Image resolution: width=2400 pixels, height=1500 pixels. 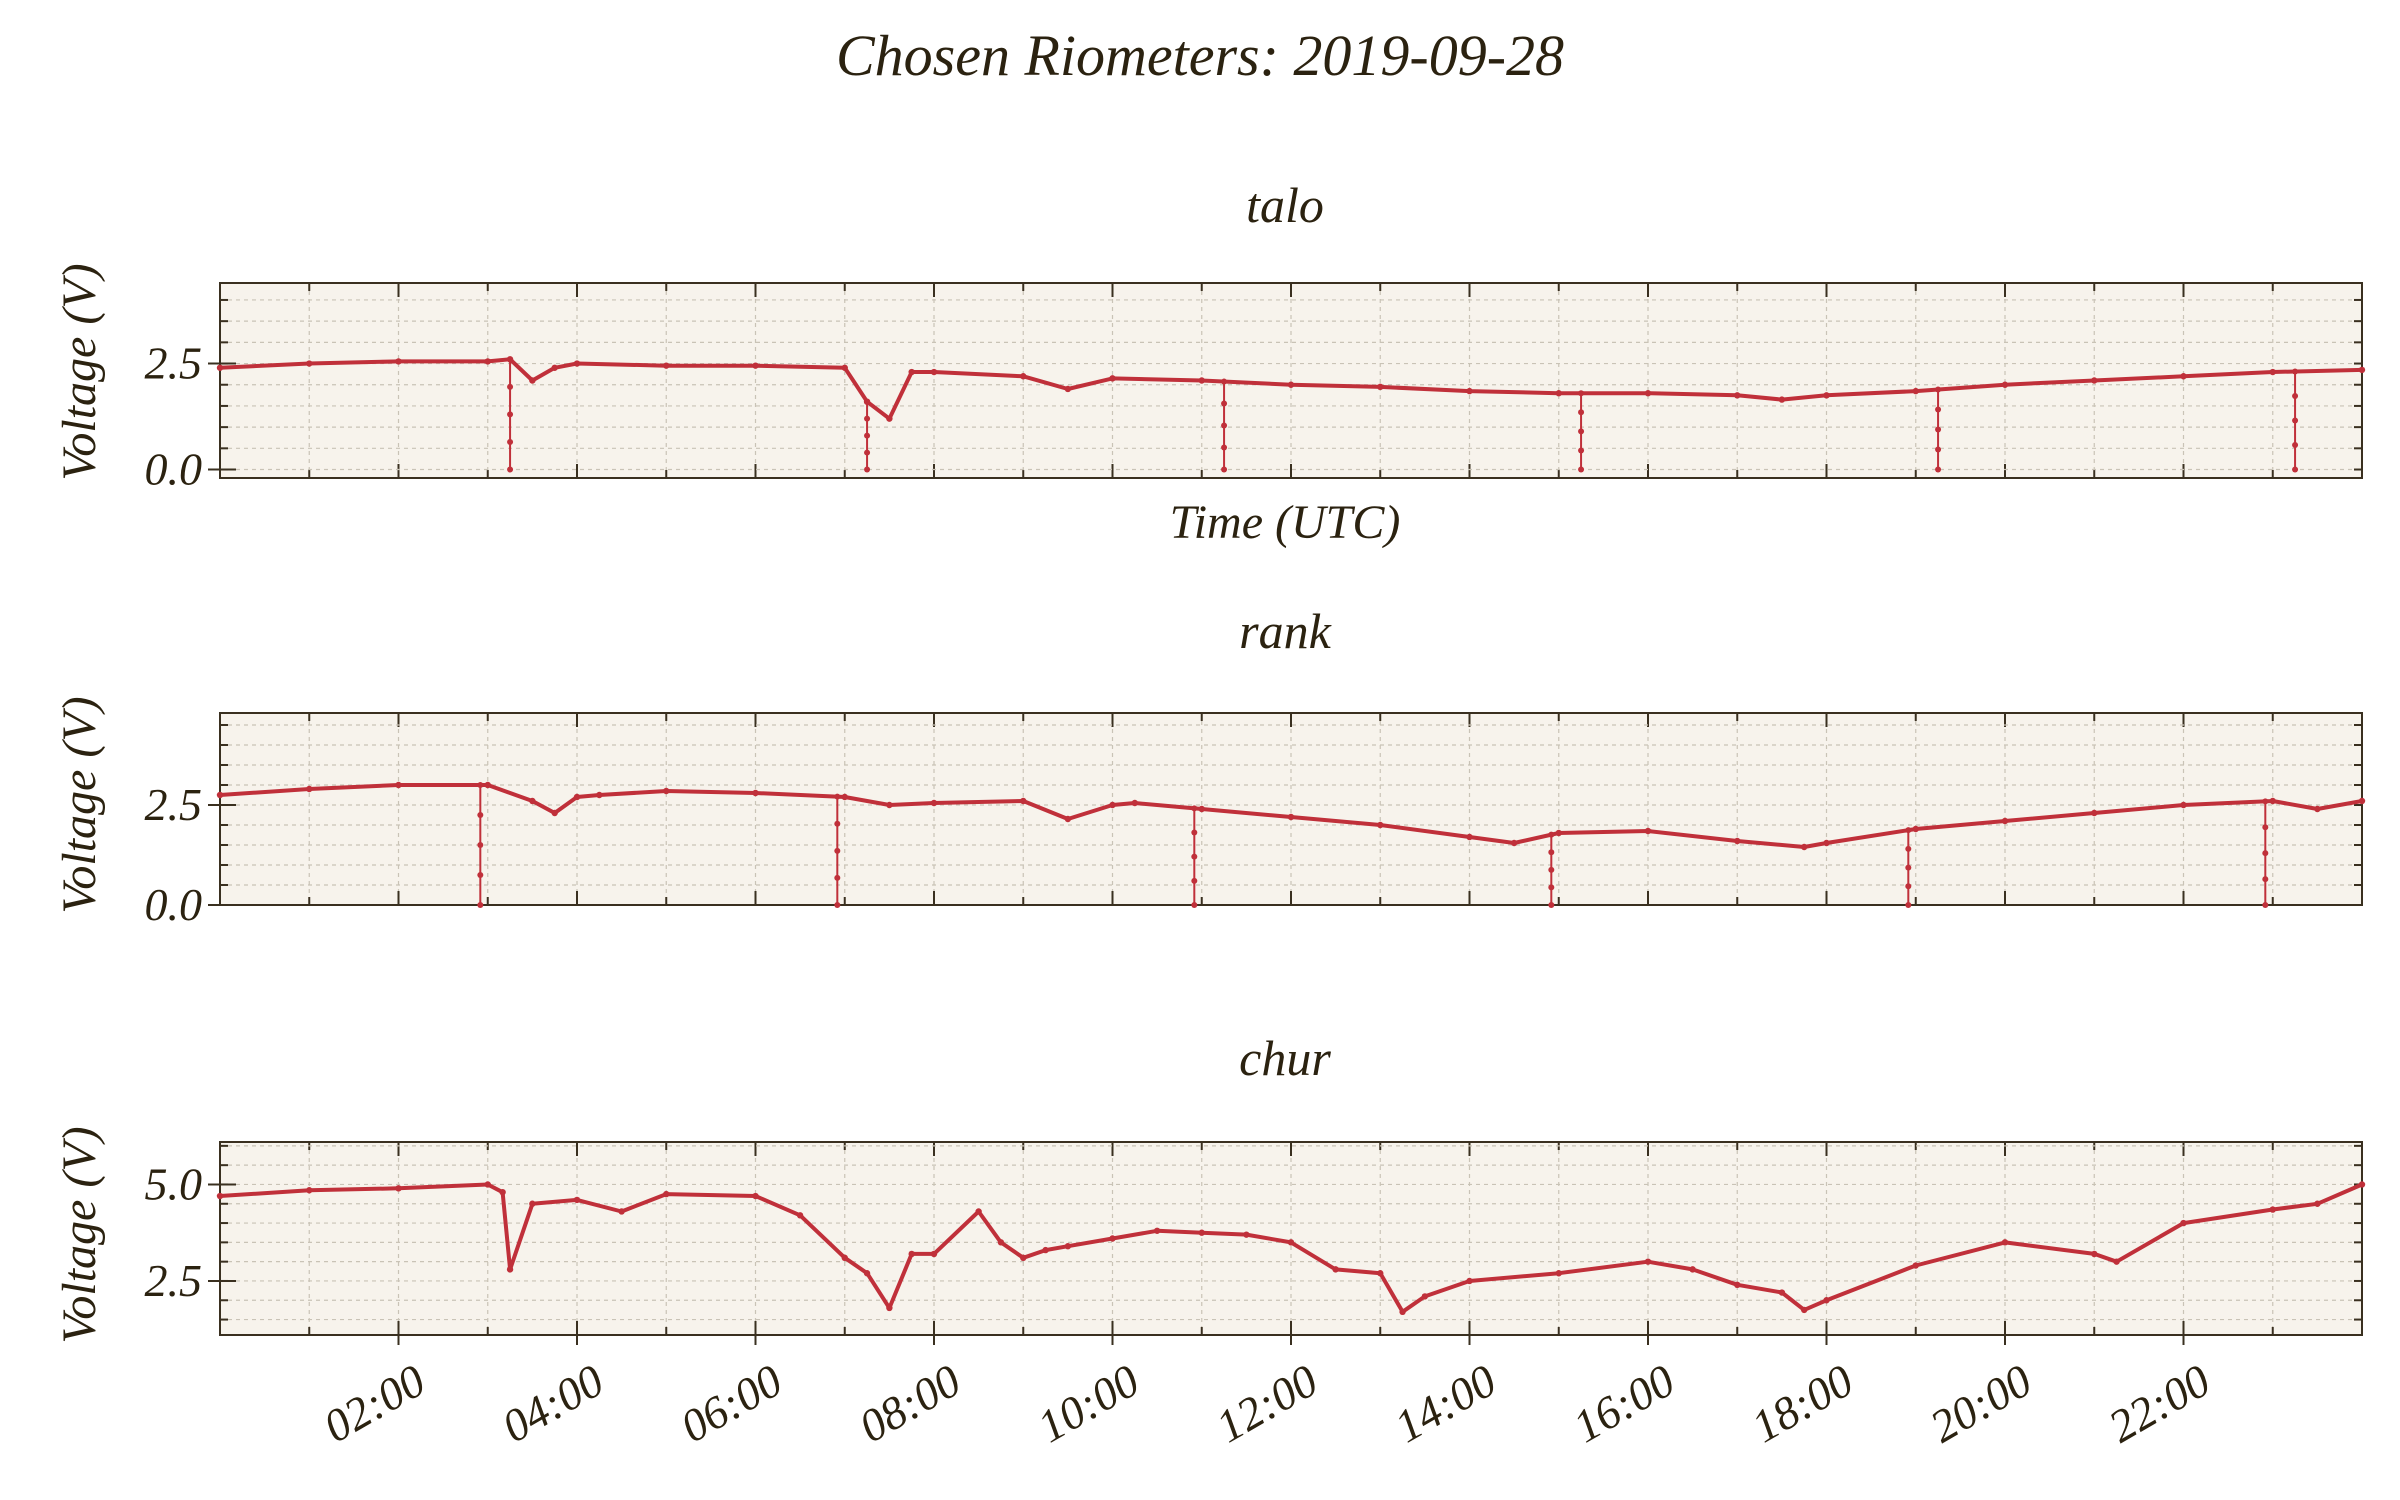 What do you see at coordinates (174, 363) in the screenshot?
I see `y-tick-label: 2.5` at bounding box center [174, 363].